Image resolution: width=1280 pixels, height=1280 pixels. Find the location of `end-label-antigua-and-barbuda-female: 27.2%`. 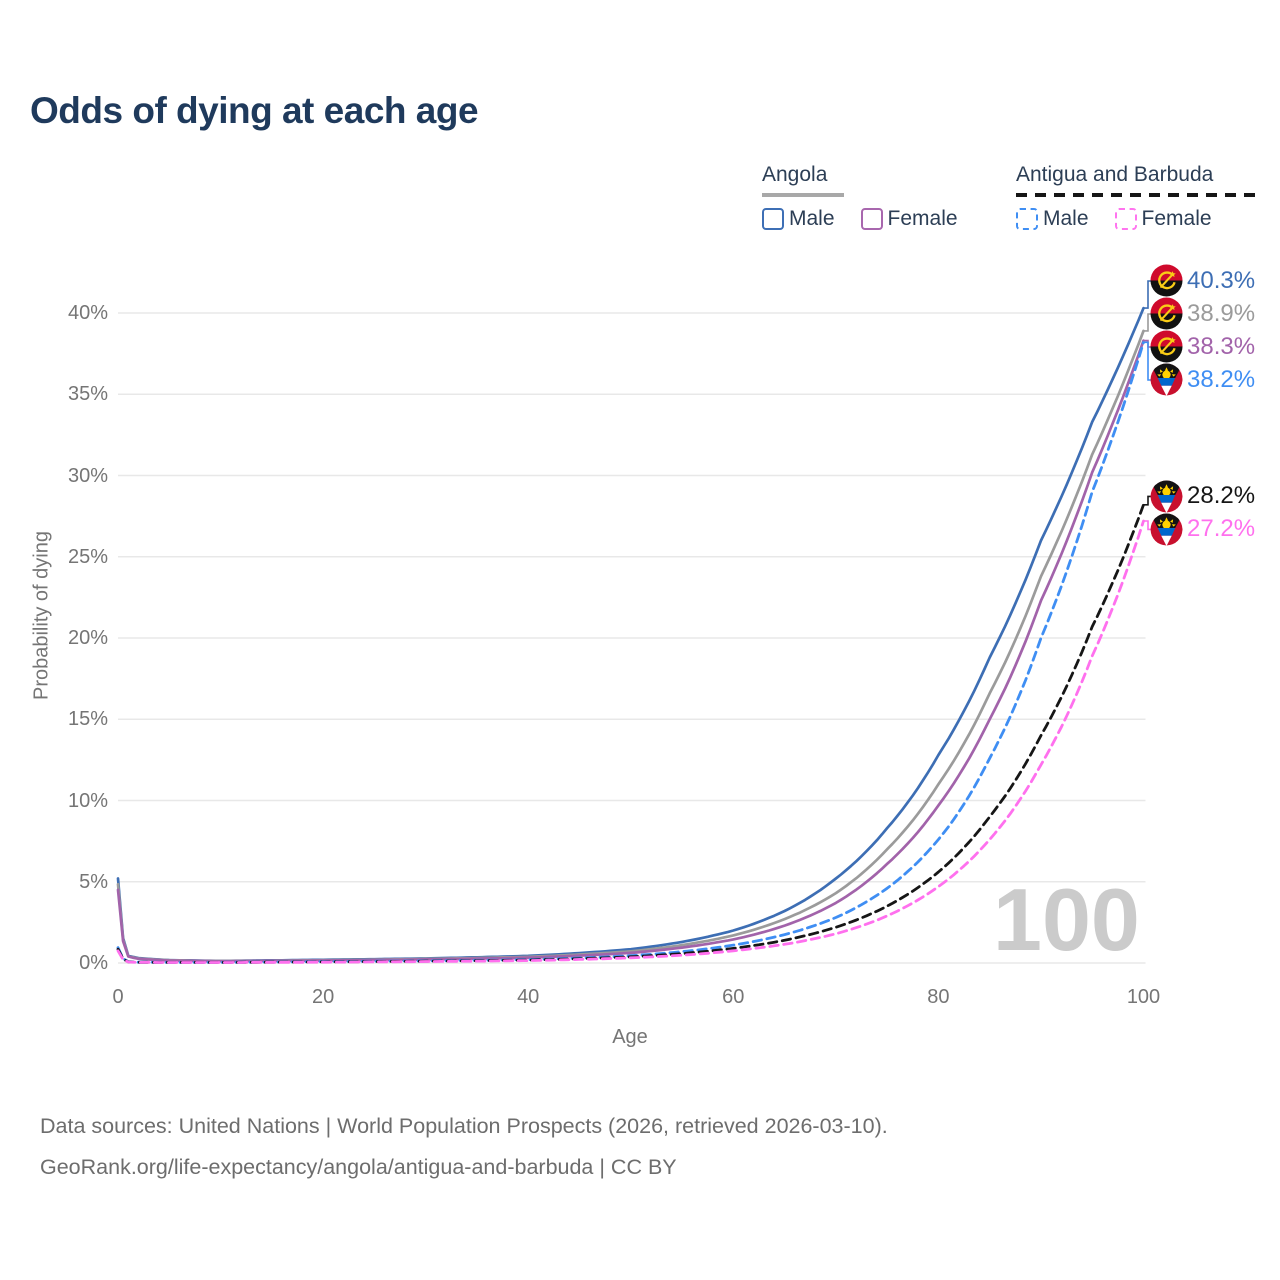

end-label-antigua-and-barbuda-female: 27.2% is located at coordinates (1202, 529).